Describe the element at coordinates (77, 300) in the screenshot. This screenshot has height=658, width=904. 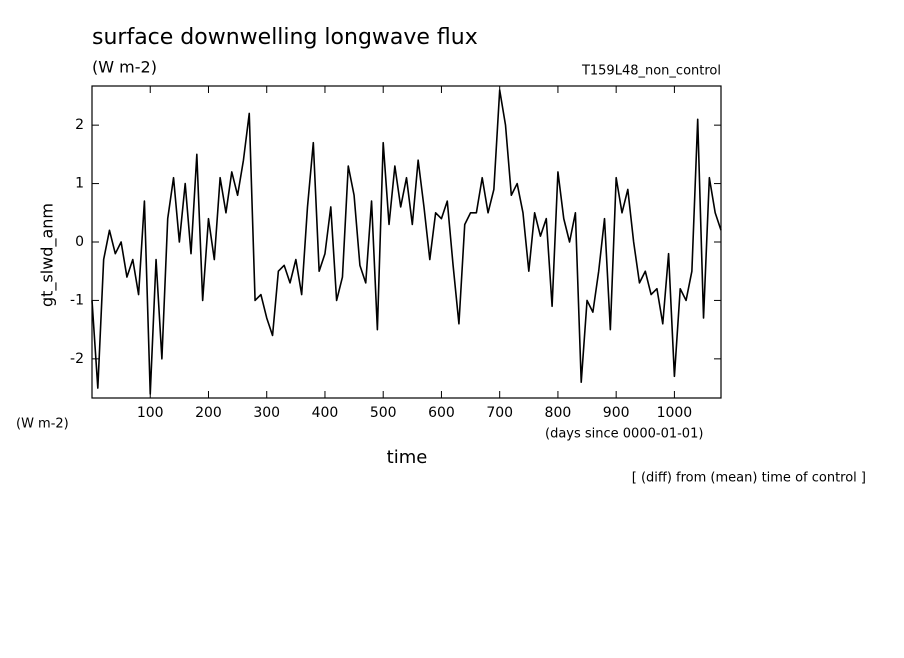
I see `y-tick-label: -1` at that location.